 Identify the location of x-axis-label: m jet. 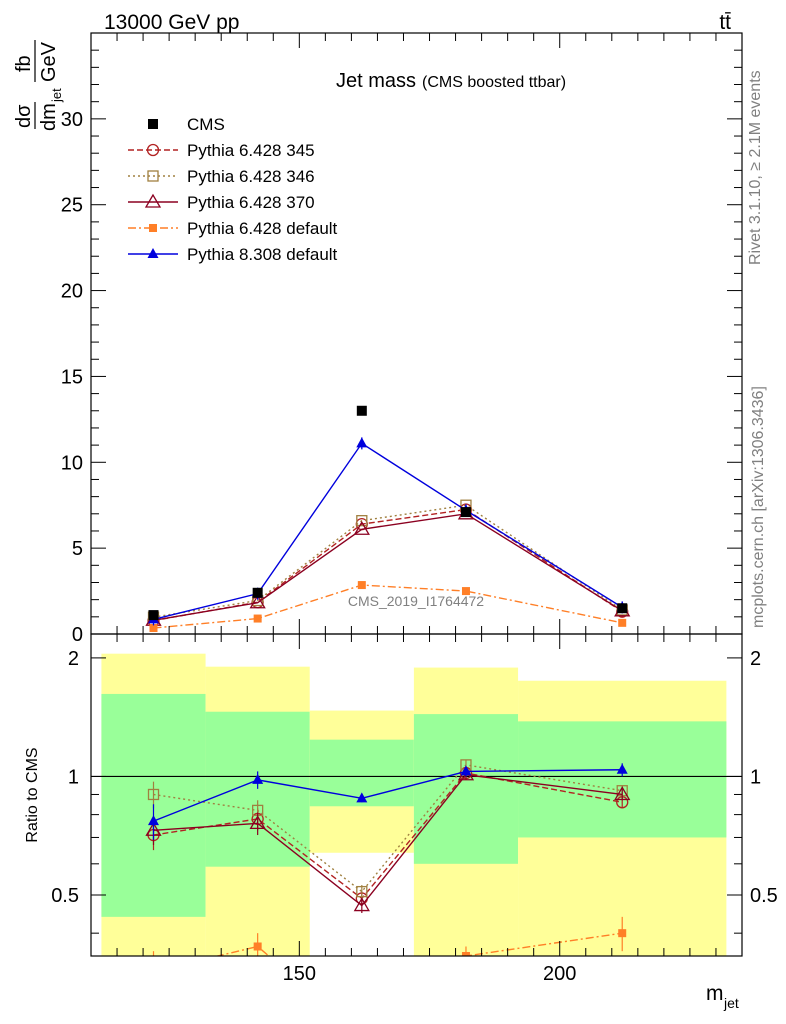
(722, 996).